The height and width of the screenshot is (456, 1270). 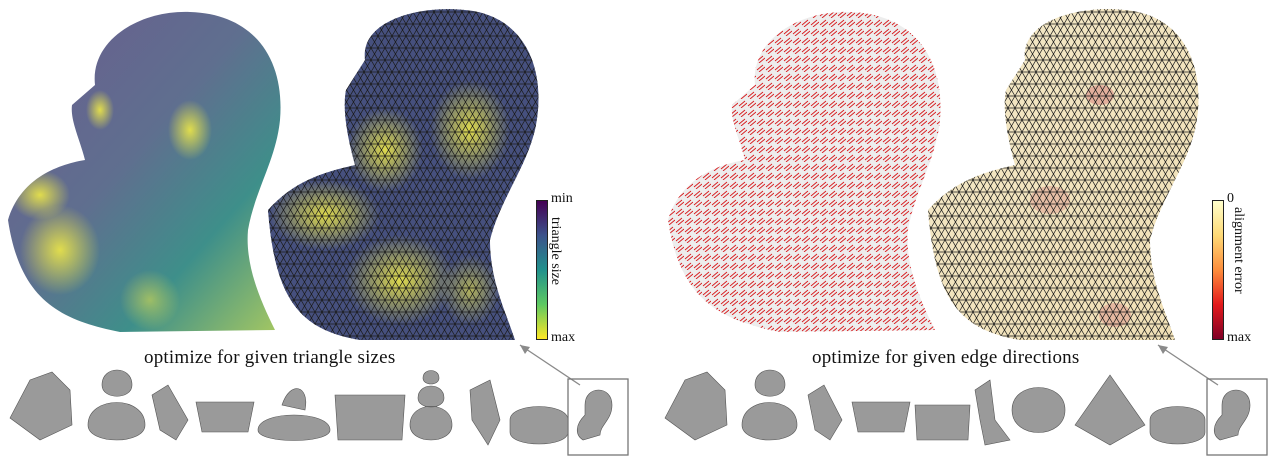 I want to click on thumb-torus, so click(x=539, y=425).